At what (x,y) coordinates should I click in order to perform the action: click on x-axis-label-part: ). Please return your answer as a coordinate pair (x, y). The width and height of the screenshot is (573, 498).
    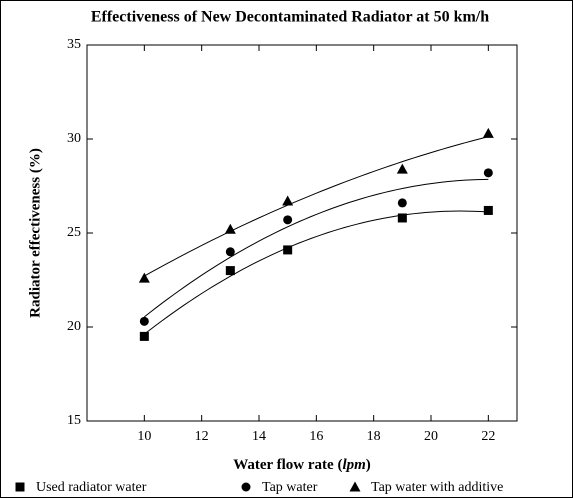
    Looking at the image, I should click on (368, 465).